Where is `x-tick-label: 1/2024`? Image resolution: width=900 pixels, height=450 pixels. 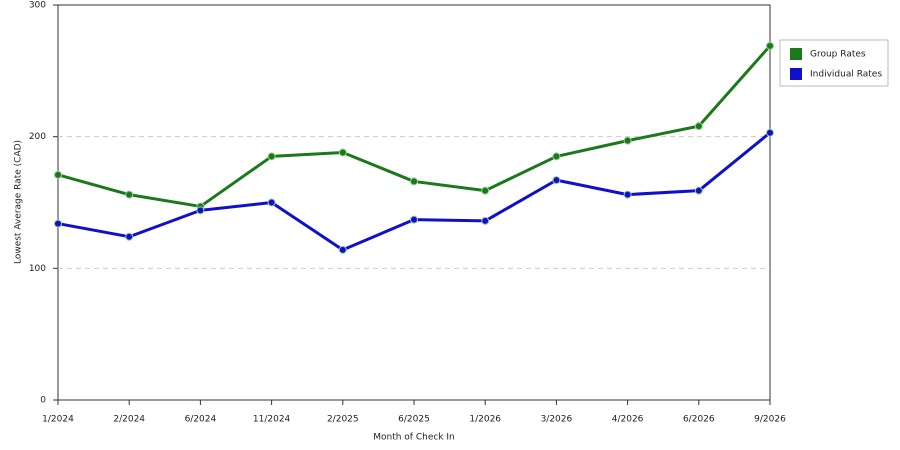
x-tick-label: 1/2024 is located at coordinates (58, 420).